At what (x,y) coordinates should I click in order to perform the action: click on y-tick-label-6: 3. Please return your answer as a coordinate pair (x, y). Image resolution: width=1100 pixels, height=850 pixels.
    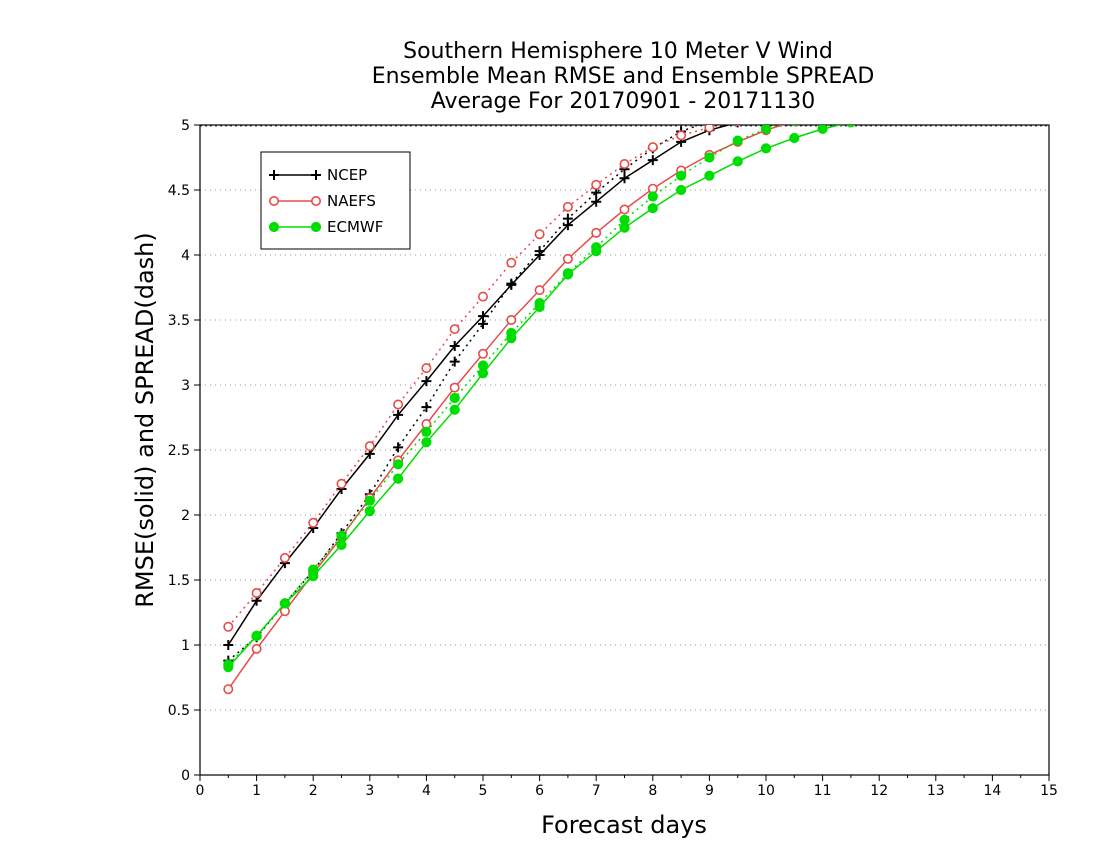
    Looking at the image, I should click on (185, 386).